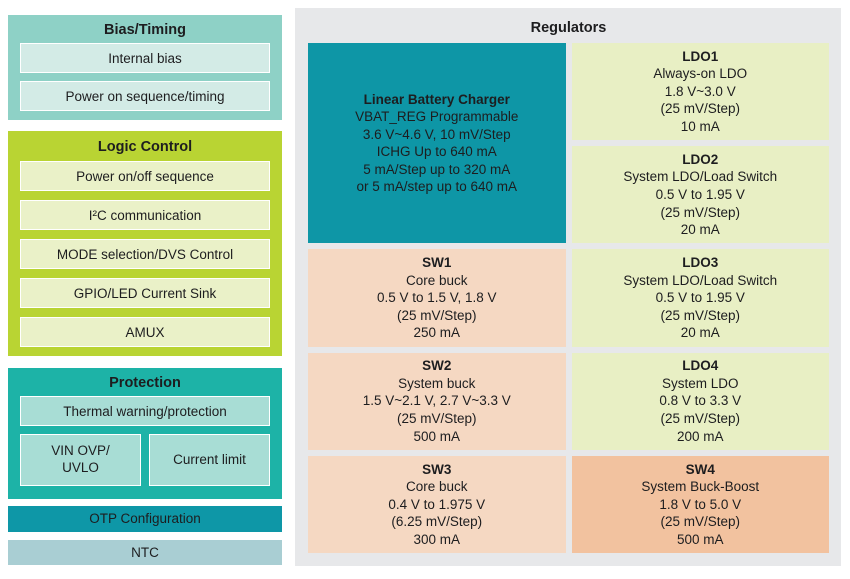 The width and height of the screenshot is (850, 579). Describe the element at coordinates (568, 28) in the screenshot. I see `regulators-title: Regulators` at that location.